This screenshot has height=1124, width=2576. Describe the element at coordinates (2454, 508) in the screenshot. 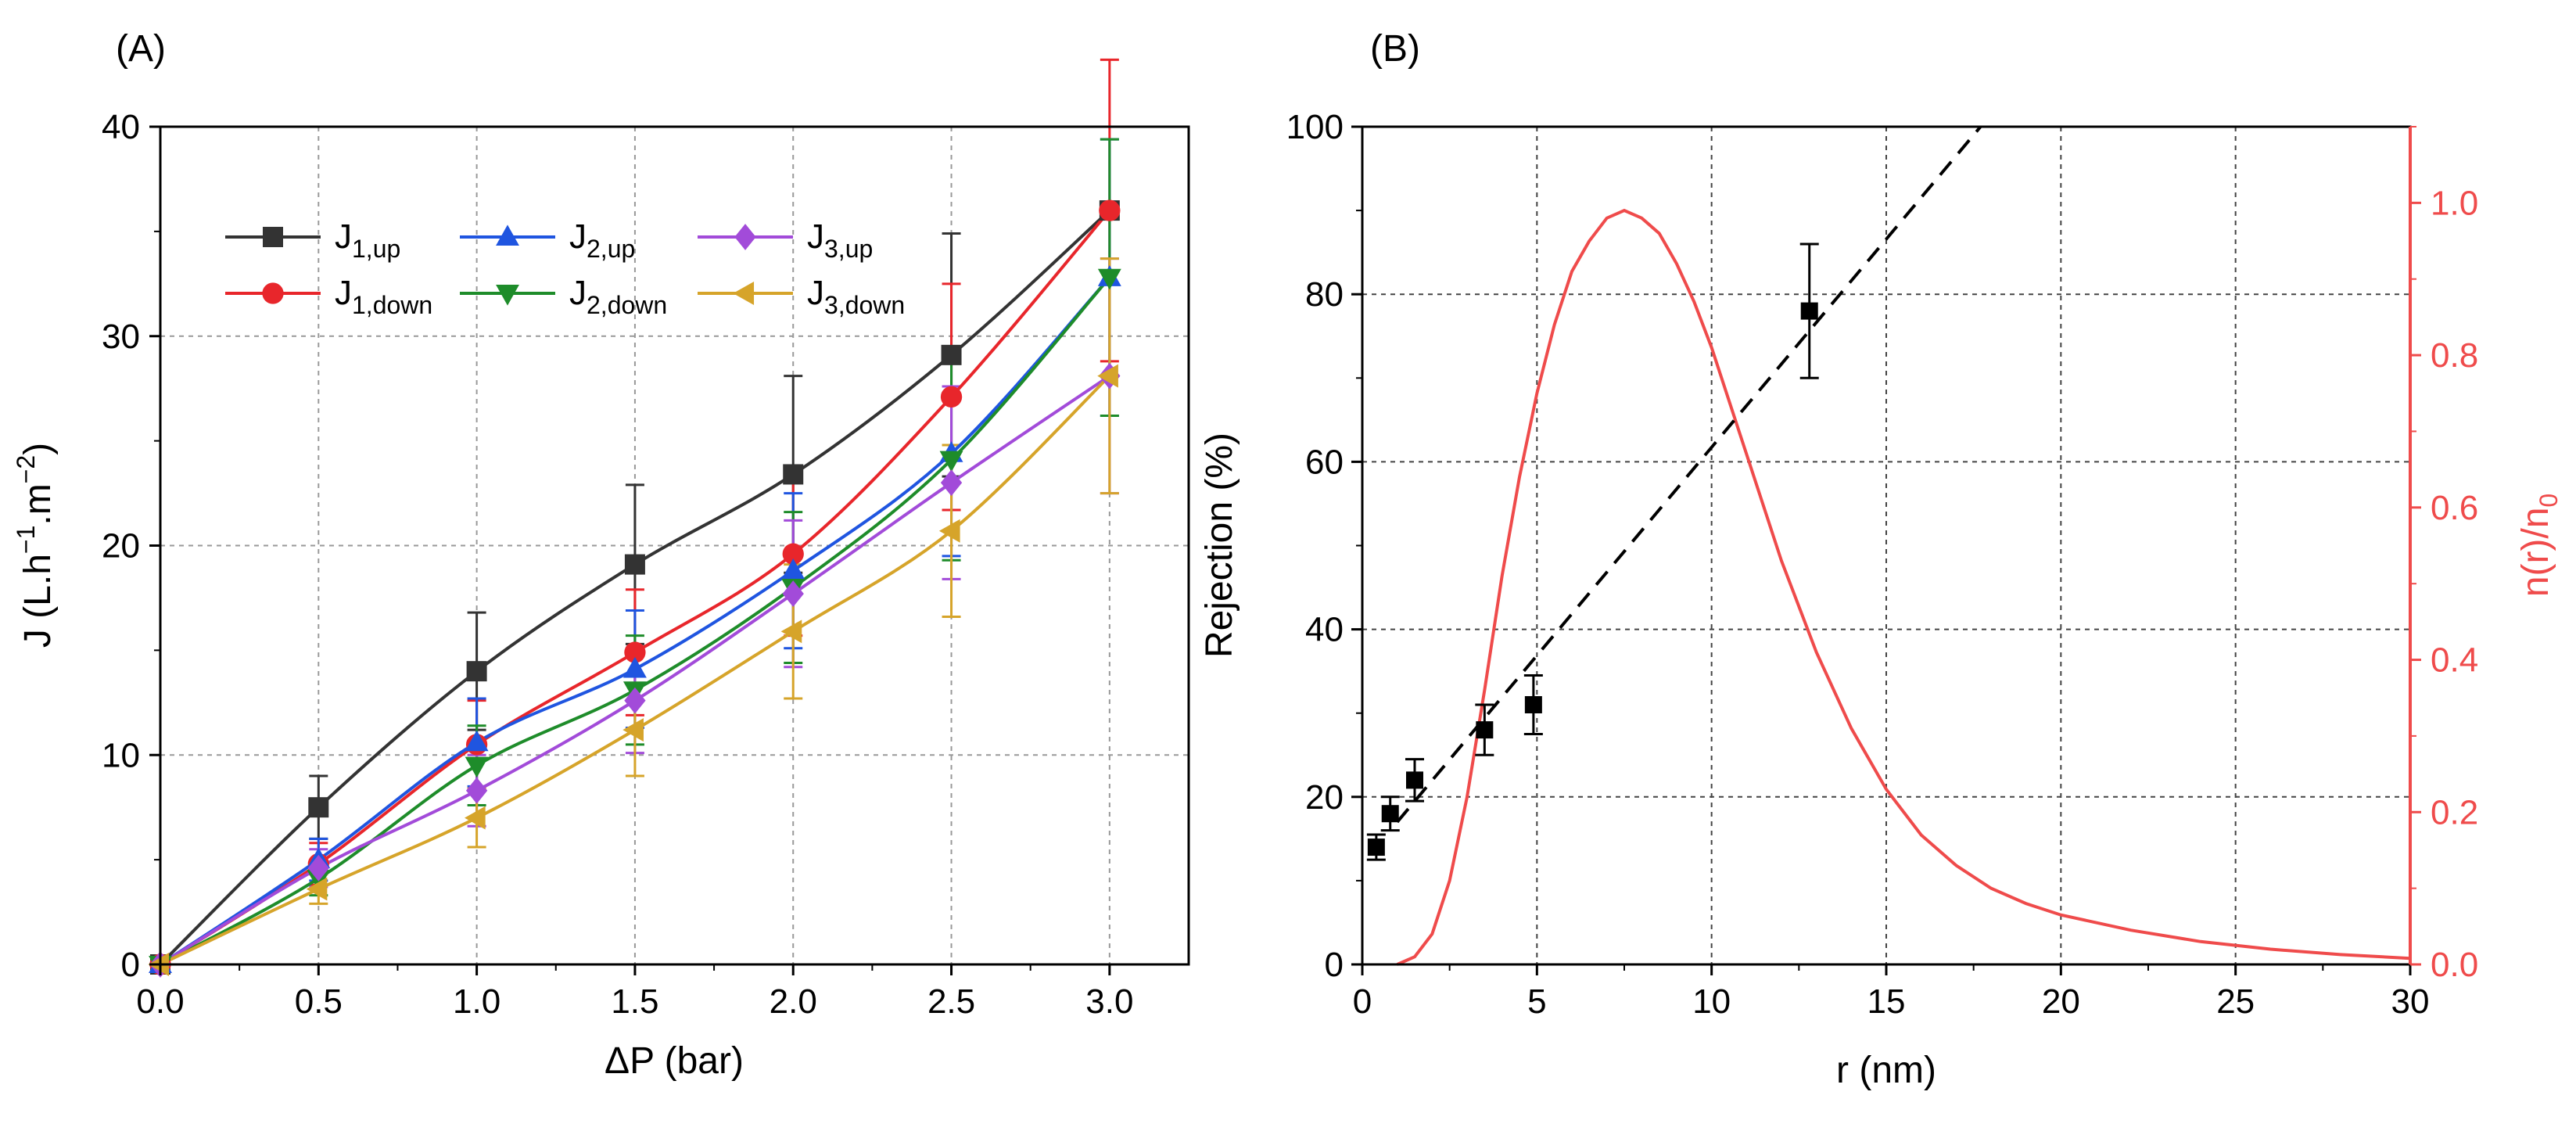

I see `y2-tick-label: 0.6` at that location.